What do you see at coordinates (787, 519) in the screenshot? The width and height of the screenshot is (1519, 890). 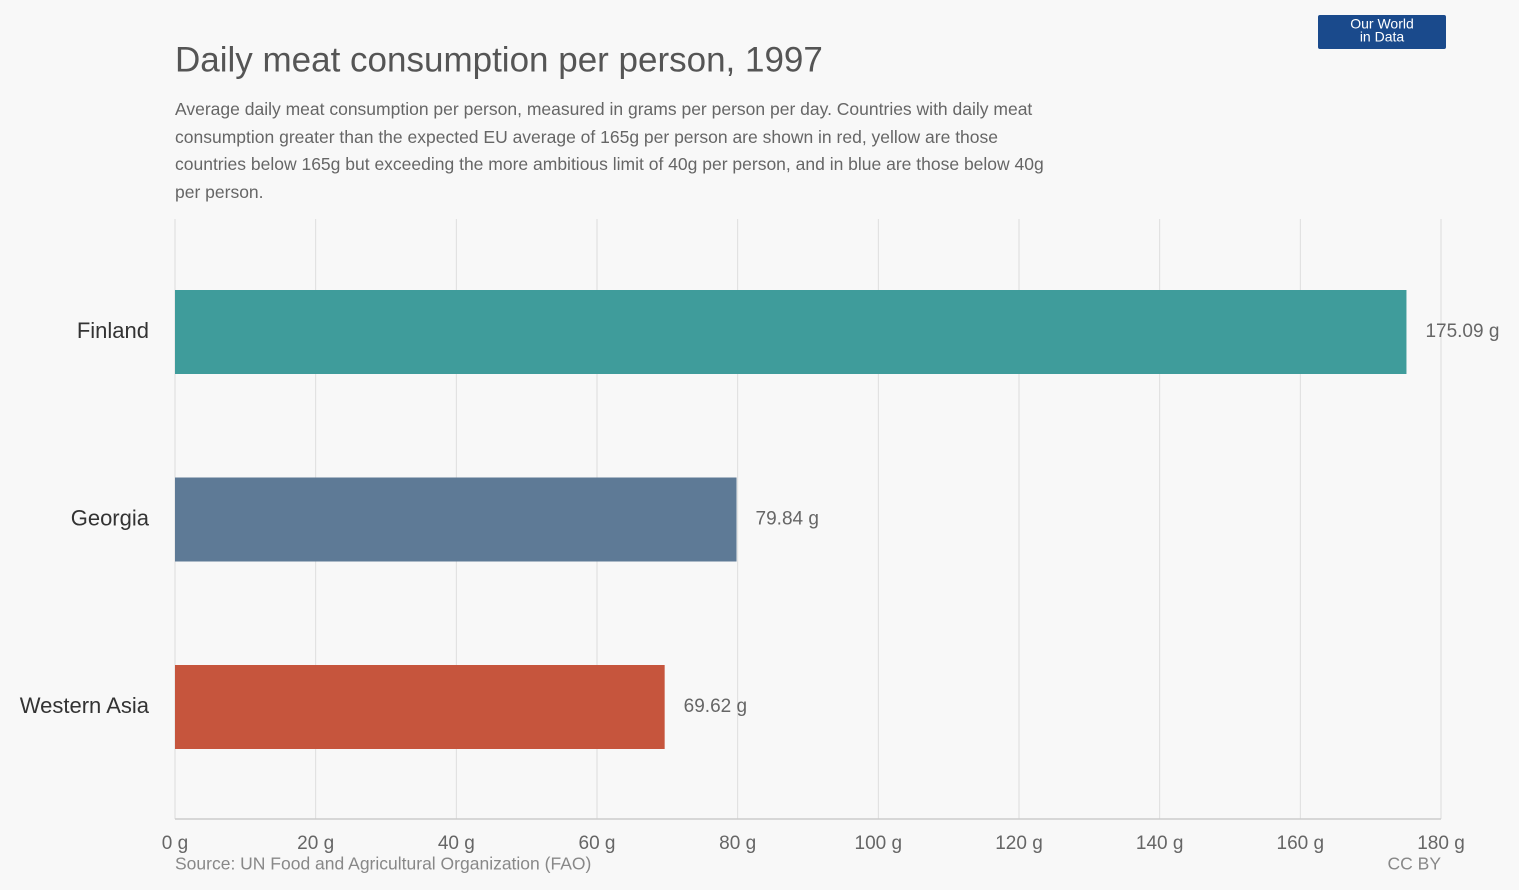 I see `value-label: 79.84 g` at bounding box center [787, 519].